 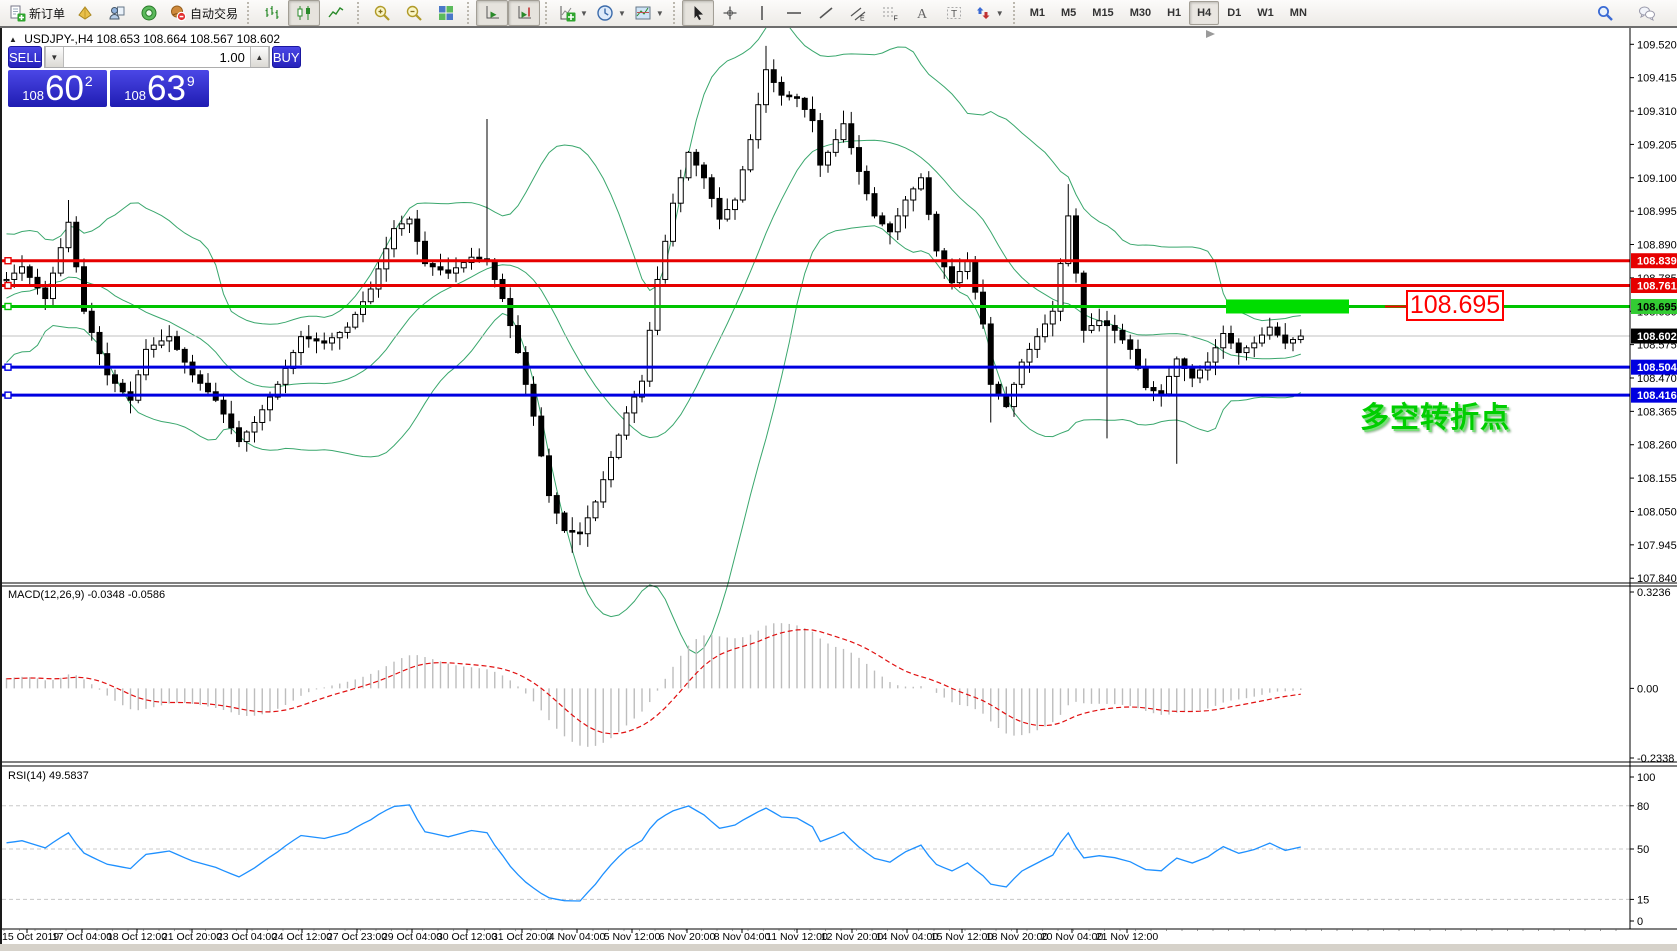 I want to click on line-chart-button, so click(x=336, y=13).